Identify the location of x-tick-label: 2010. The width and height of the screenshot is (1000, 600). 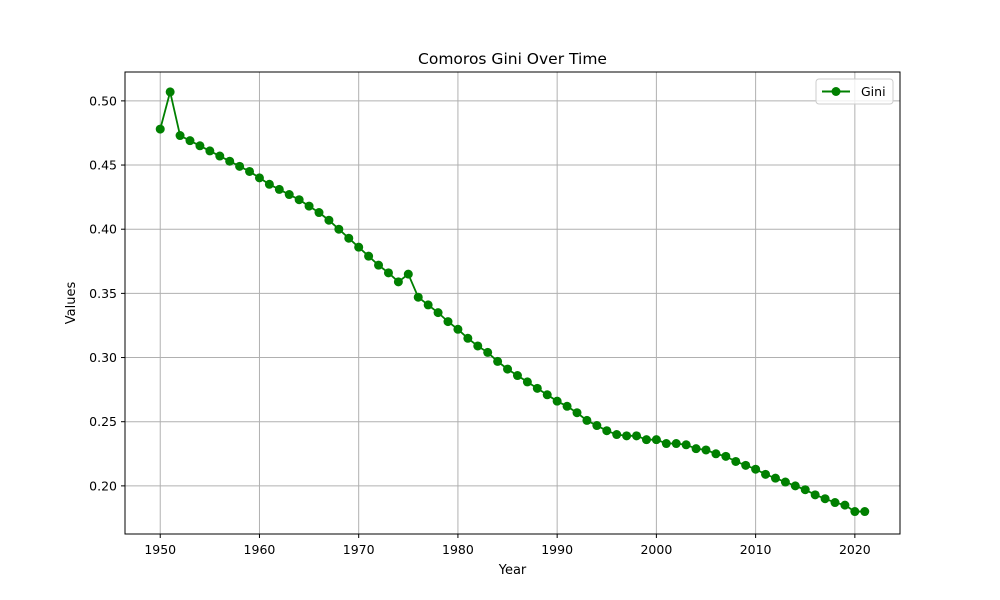
(756, 549).